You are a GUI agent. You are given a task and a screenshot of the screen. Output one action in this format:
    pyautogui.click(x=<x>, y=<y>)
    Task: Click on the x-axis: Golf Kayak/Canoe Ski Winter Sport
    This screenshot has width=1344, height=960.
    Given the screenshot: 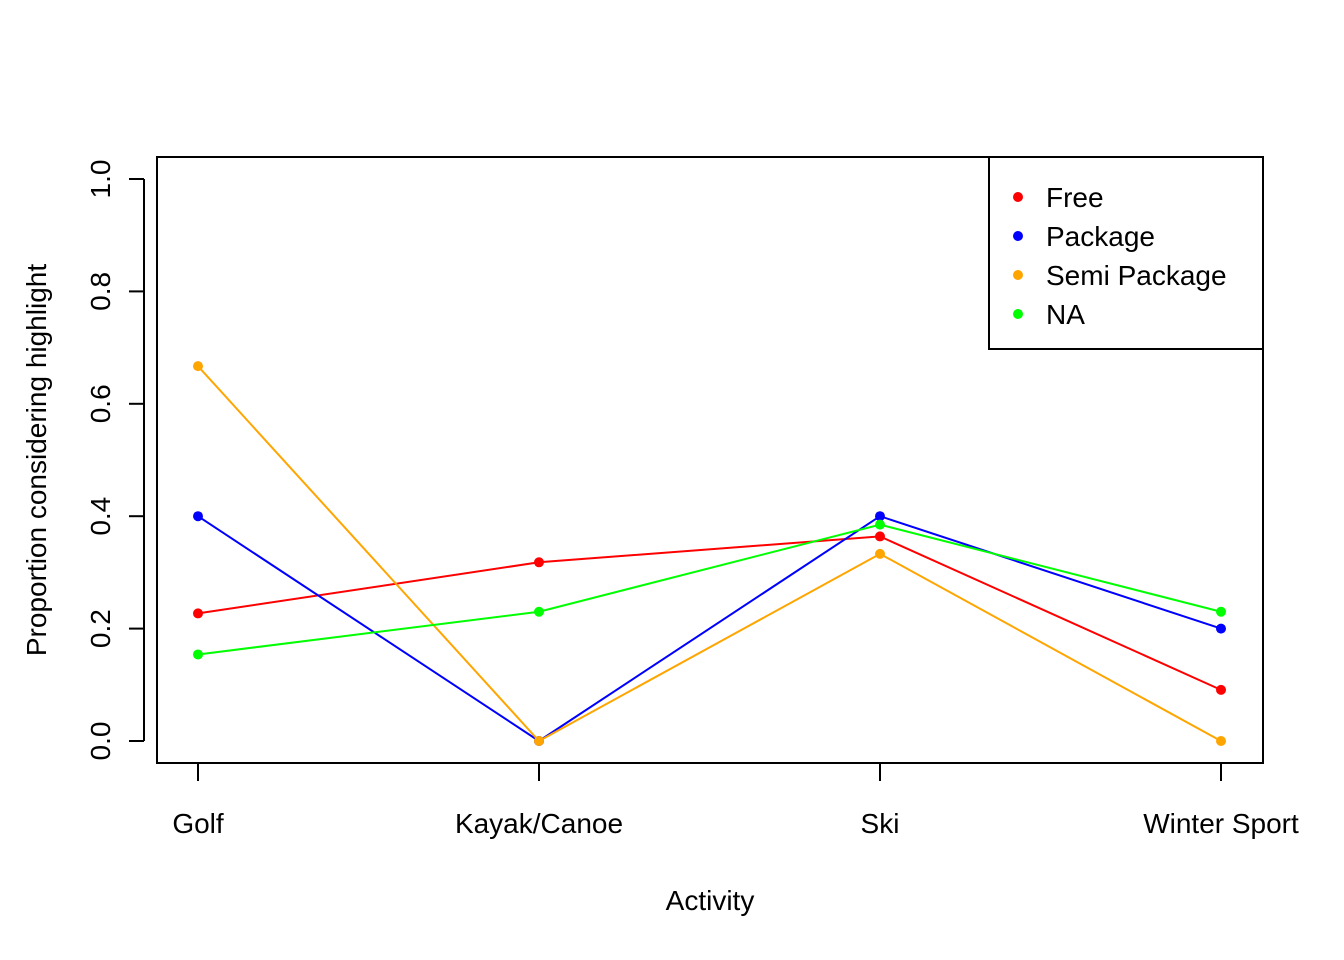 What is the action you would take?
    pyautogui.click(x=735, y=801)
    